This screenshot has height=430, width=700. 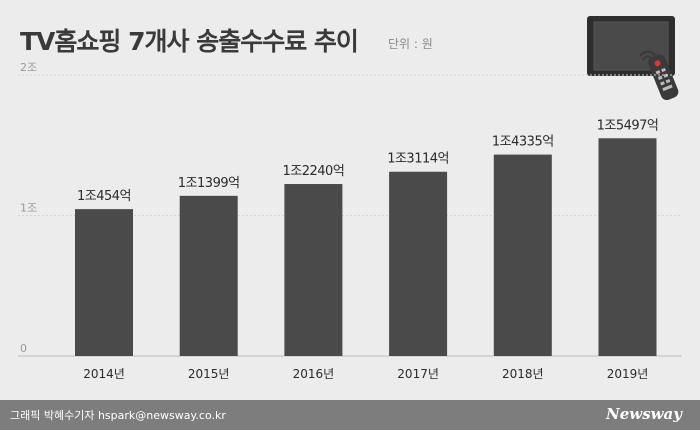 What do you see at coordinates (350, 415) in the screenshot?
I see `footer-bar: 그래픽 박혜수기자 hspark@newsway.co.kr Newsway` at bounding box center [350, 415].